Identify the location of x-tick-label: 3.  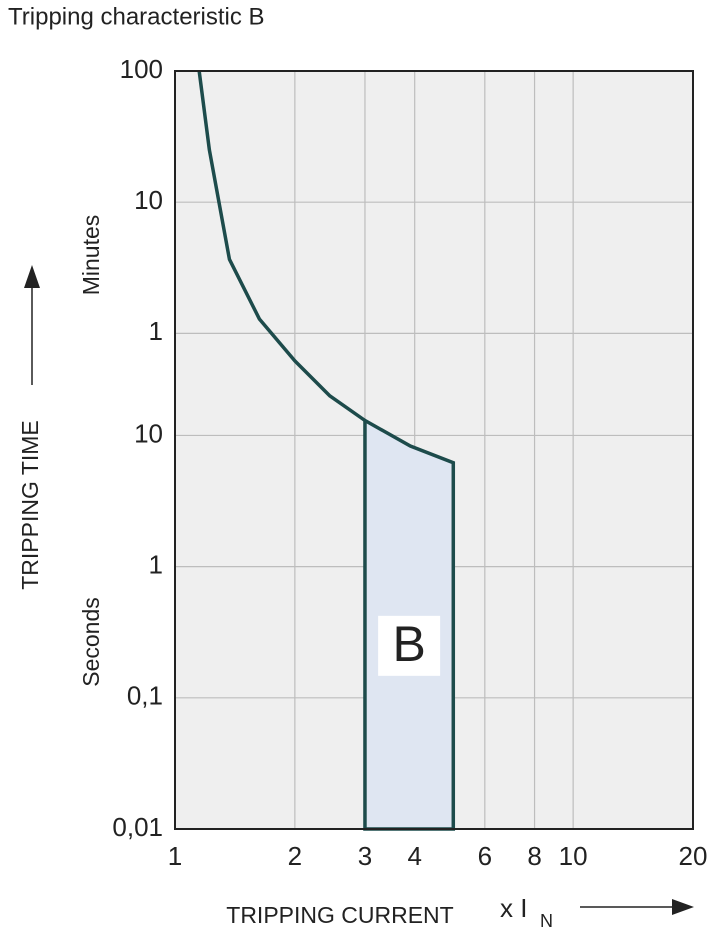
(365, 856).